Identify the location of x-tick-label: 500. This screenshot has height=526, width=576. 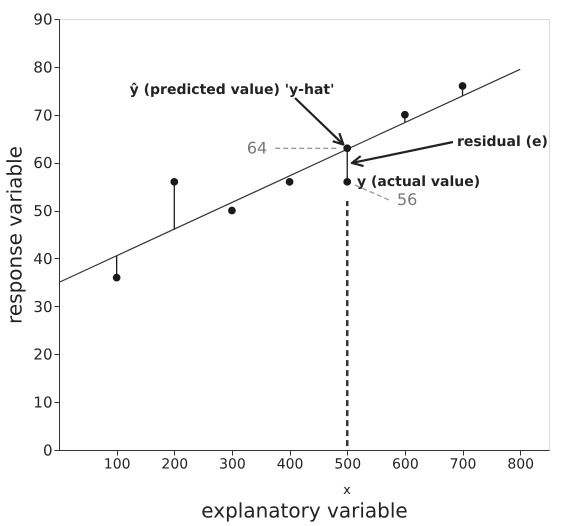
(348, 464).